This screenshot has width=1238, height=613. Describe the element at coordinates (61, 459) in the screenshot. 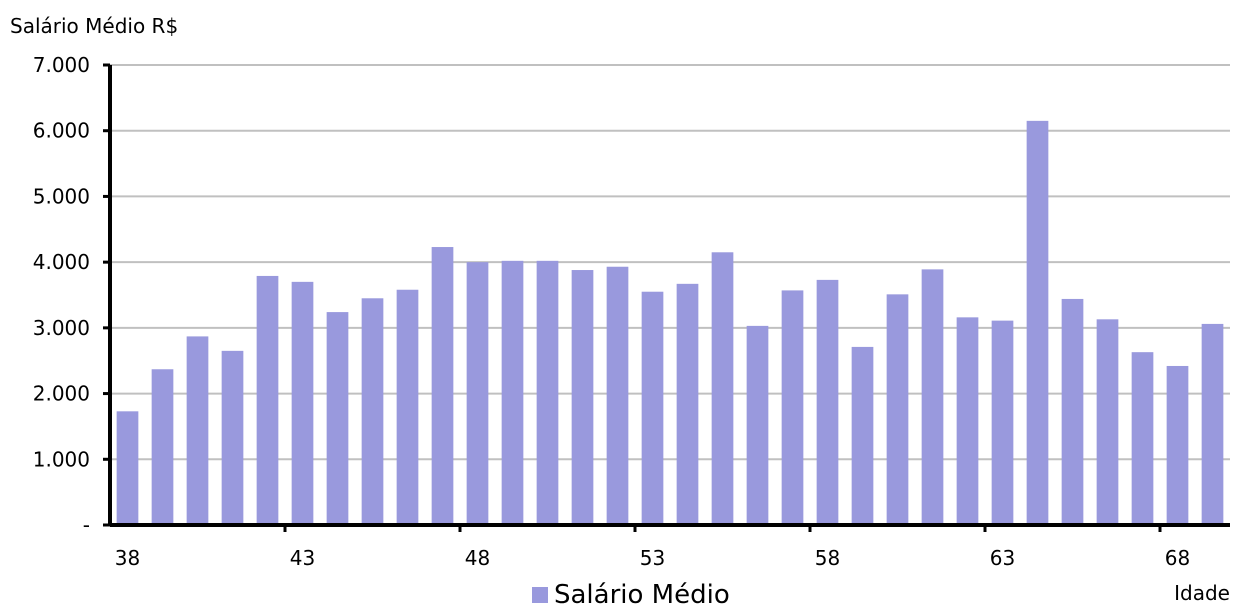

I see `y-tick-label: 1.000` at that location.